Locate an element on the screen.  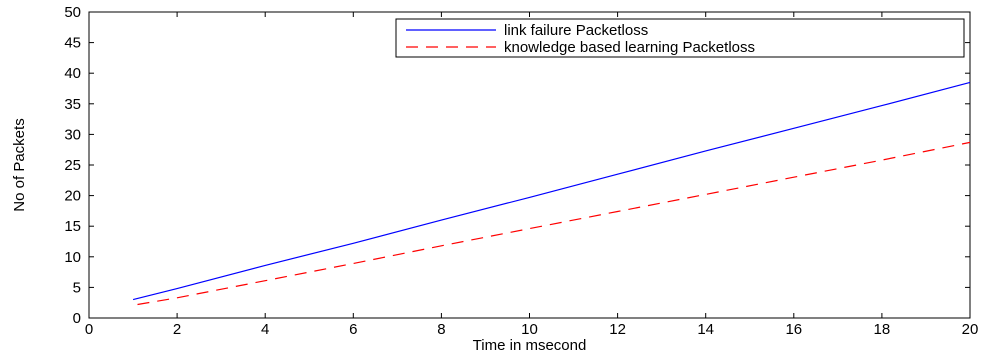
y-tick-label: 15 is located at coordinates (72, 226).